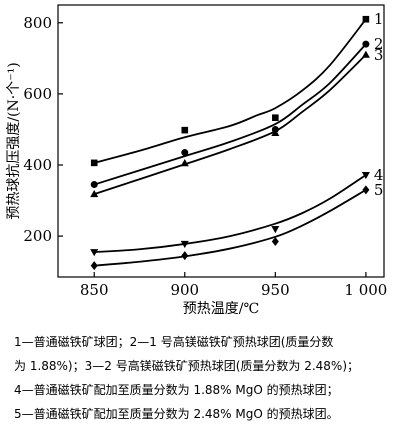 The height and width of the screenshot is (428, 400). What do you see at coordinates (174, 342) in the screenshot?
I see `caption-line-1: 1—普通磁铁矿球团；2—1 号高镁磁铁矿预热球团(质量分数` at bounding box center [174, 342].